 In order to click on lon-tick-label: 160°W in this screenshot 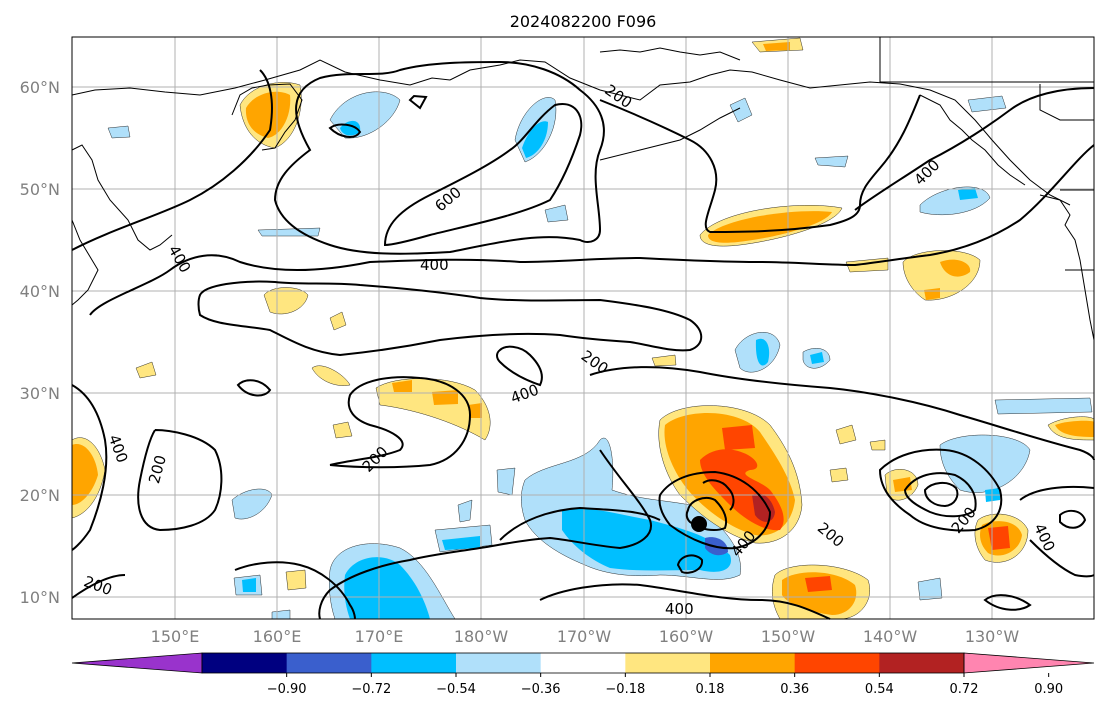, I will do `click(686, 636)`.